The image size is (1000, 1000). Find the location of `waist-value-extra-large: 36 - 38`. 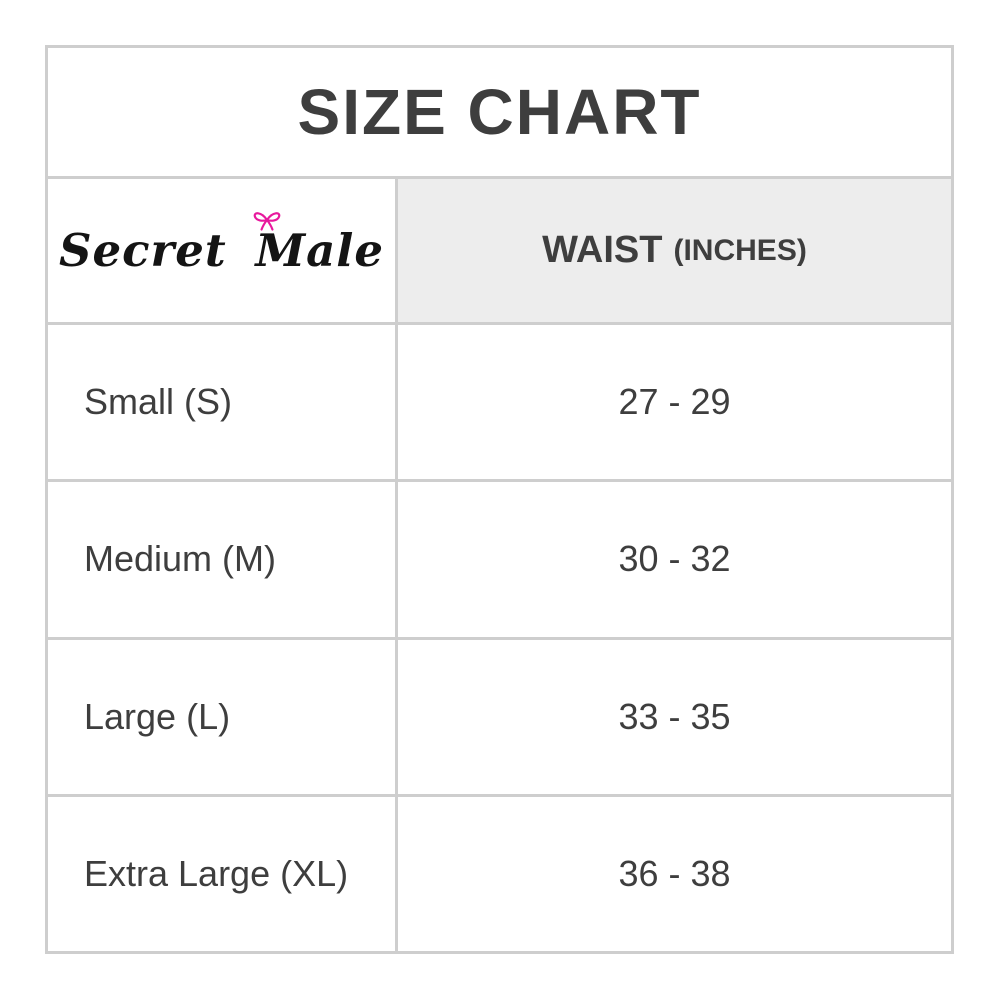

waist-value-extra-large: 36 - 38 is located at coordinates (674, 872).